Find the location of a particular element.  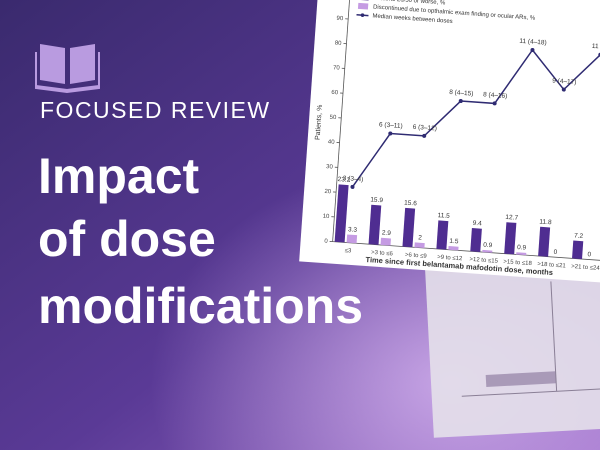

y-tick-label: 30 is located at coordinates (330, 167).